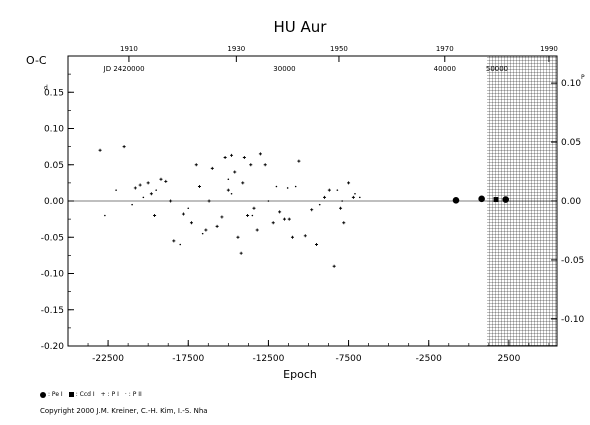 This screenshot has width=590, height=425. I want to click on right-y-tick-label: 0.05, so click(571, 143).